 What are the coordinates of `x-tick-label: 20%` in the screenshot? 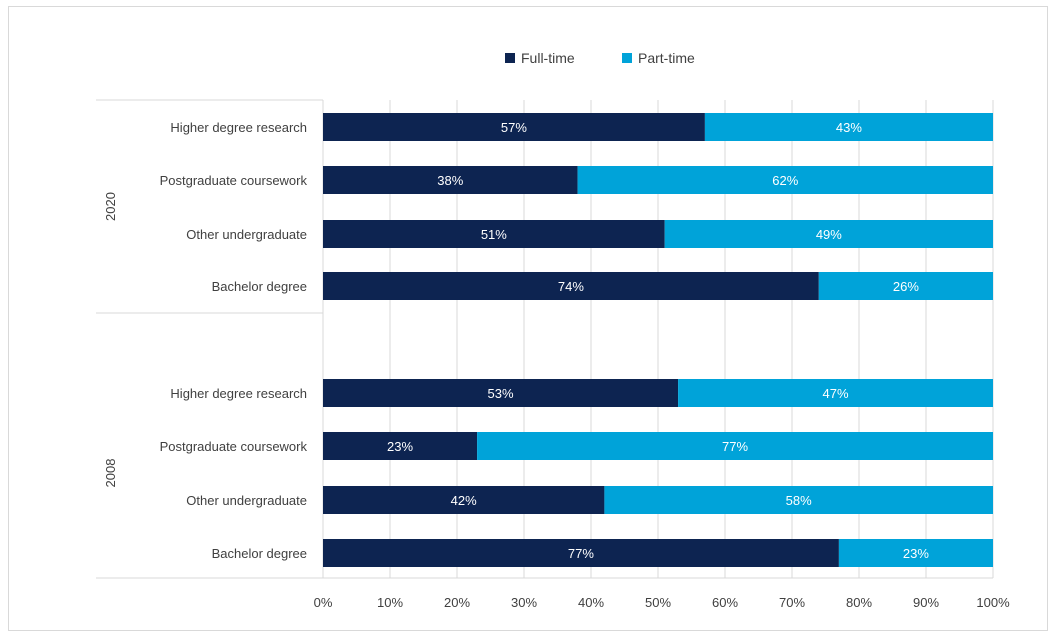 It's located at (457, 602).